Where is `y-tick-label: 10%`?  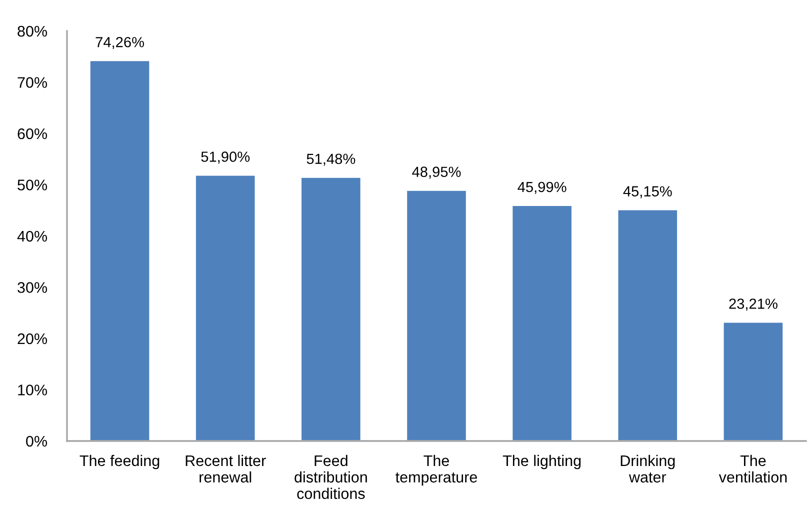 y-tick-label: 10% is located at coordinates (33, 390).